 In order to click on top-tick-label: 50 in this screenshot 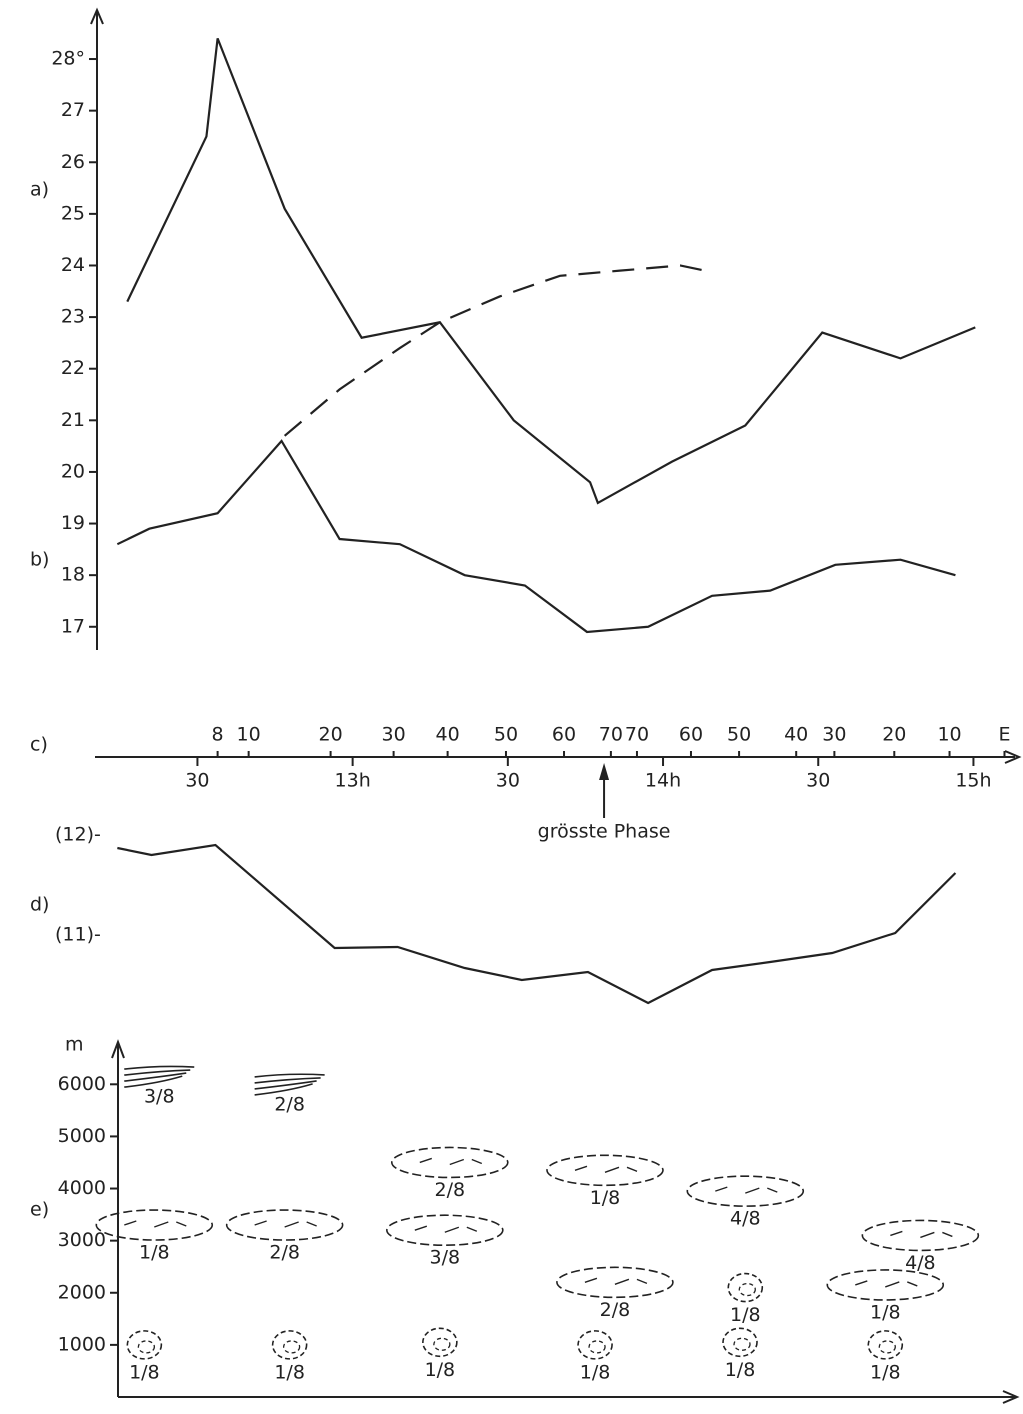, I will do `click(739, 735)`.